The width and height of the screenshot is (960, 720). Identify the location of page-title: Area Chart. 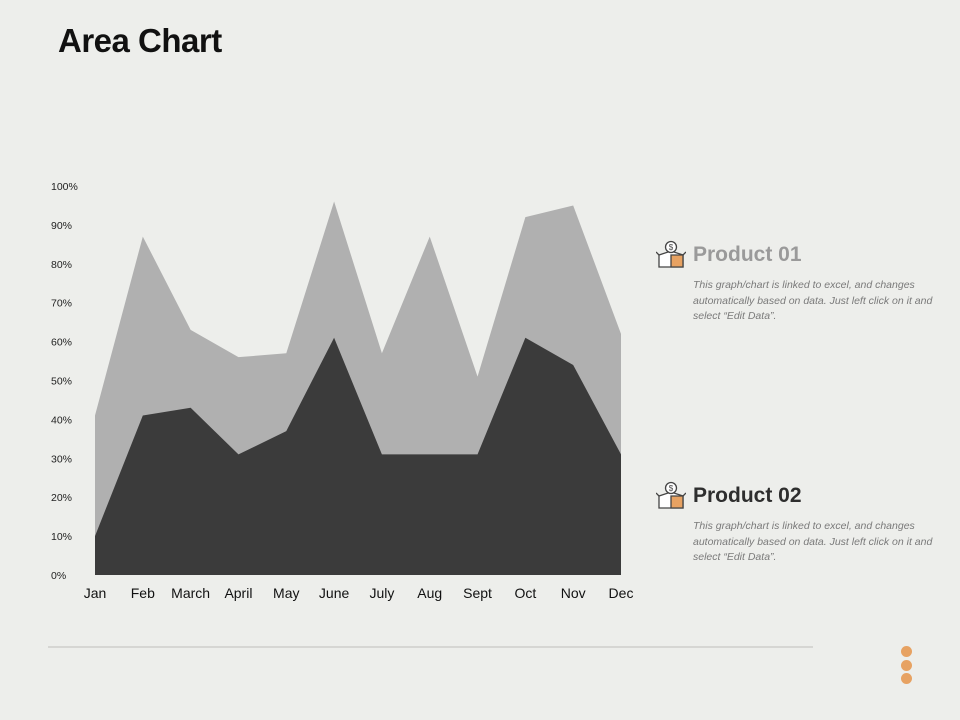
(140, 40).